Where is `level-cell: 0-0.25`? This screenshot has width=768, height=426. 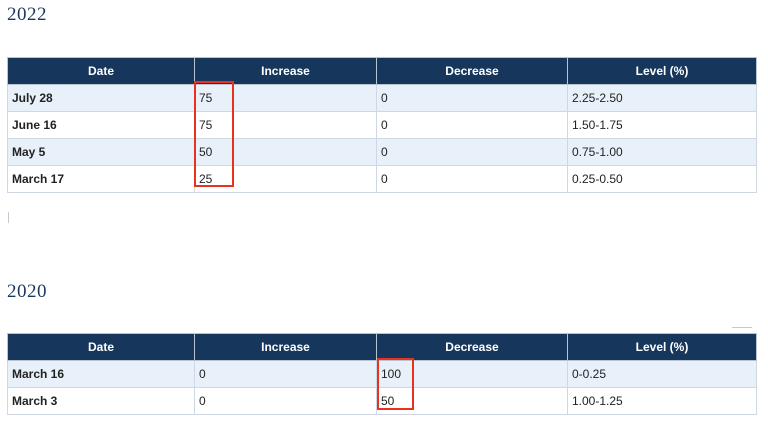
level-cell: 0-0.25 is located at coordinates (662, 374).